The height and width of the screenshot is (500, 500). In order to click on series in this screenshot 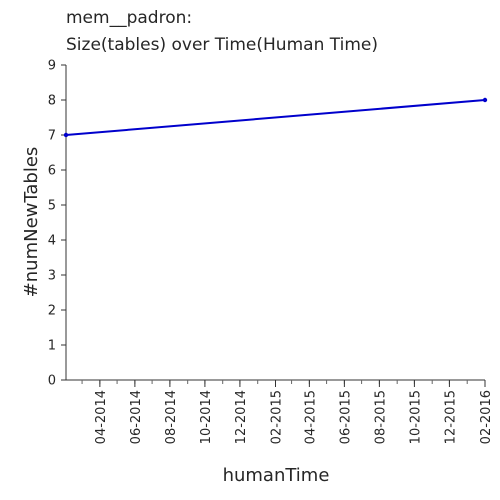, I will do `click(275, 117)`.